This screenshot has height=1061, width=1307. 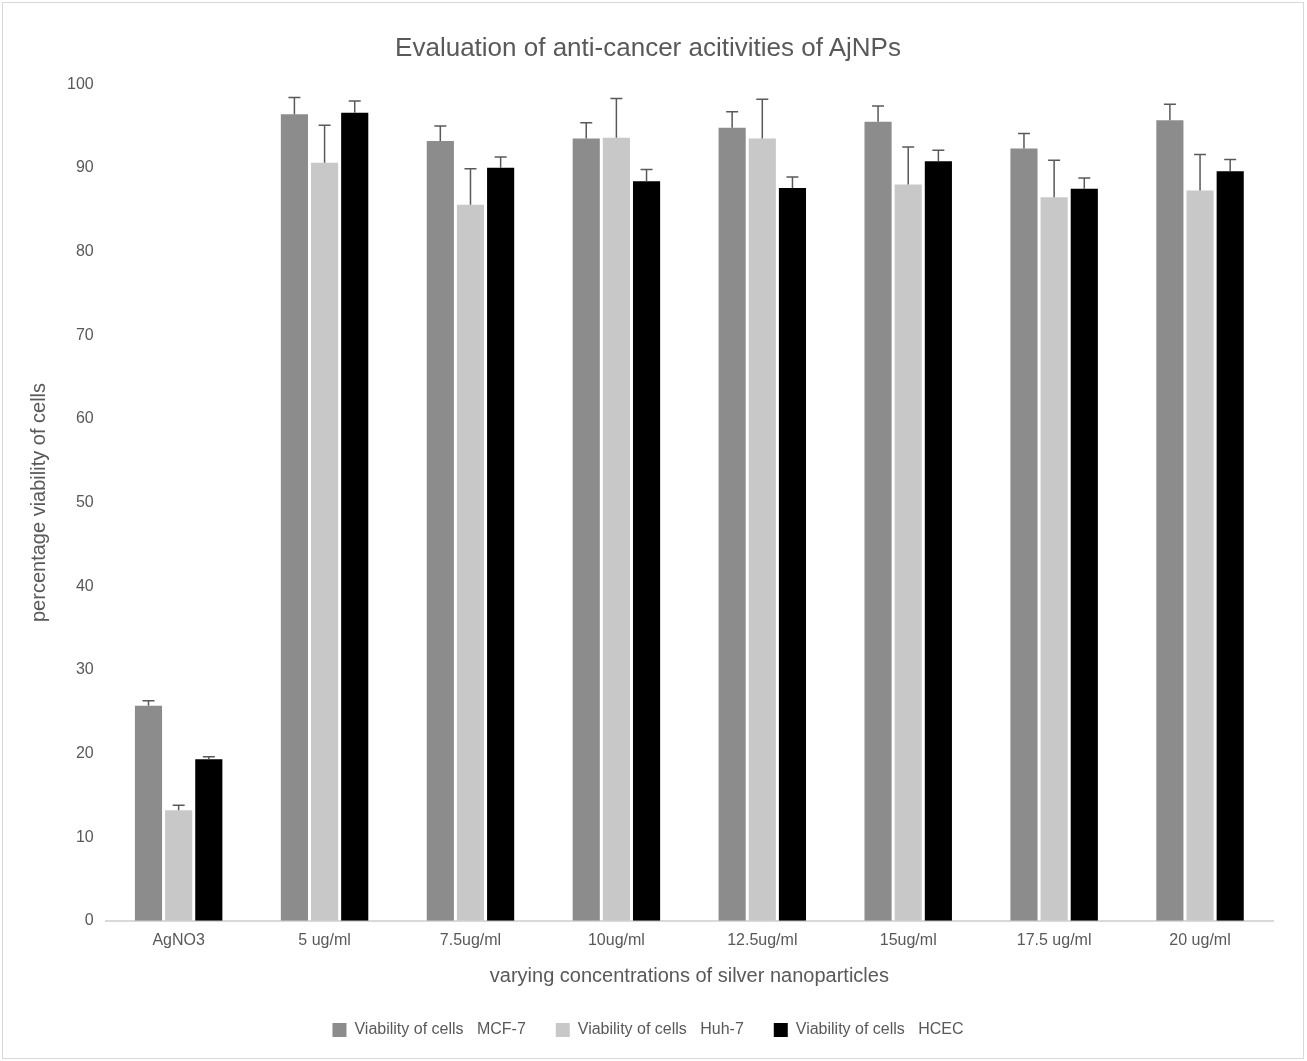 I want to click on y-tick-label: 30, so click(x=84, y=669).